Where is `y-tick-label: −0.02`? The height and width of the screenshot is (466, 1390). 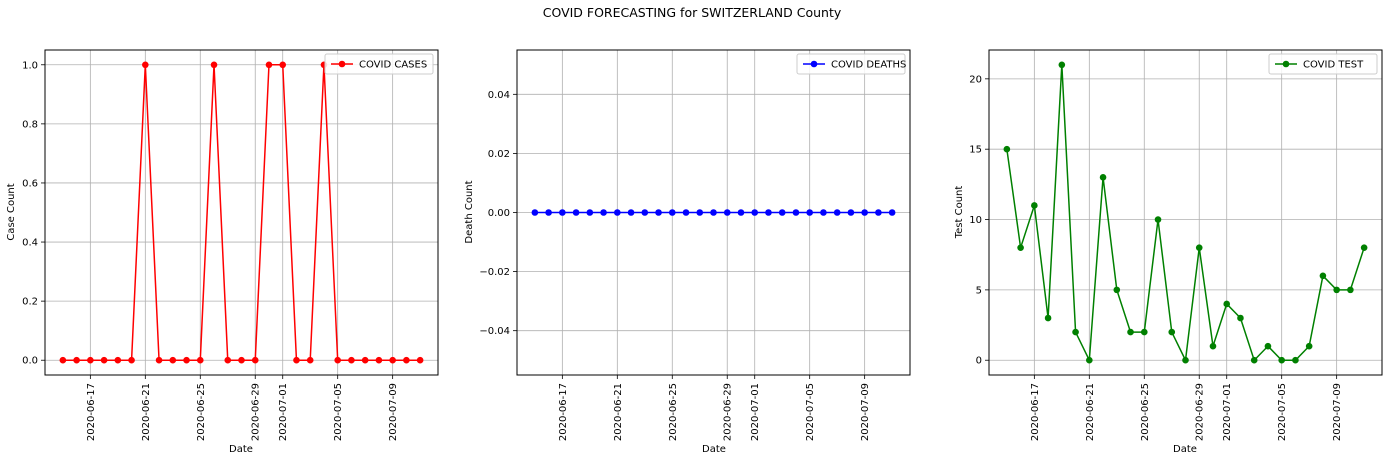
y-tick-label: −0.02 is located at coordinates (494, 272).